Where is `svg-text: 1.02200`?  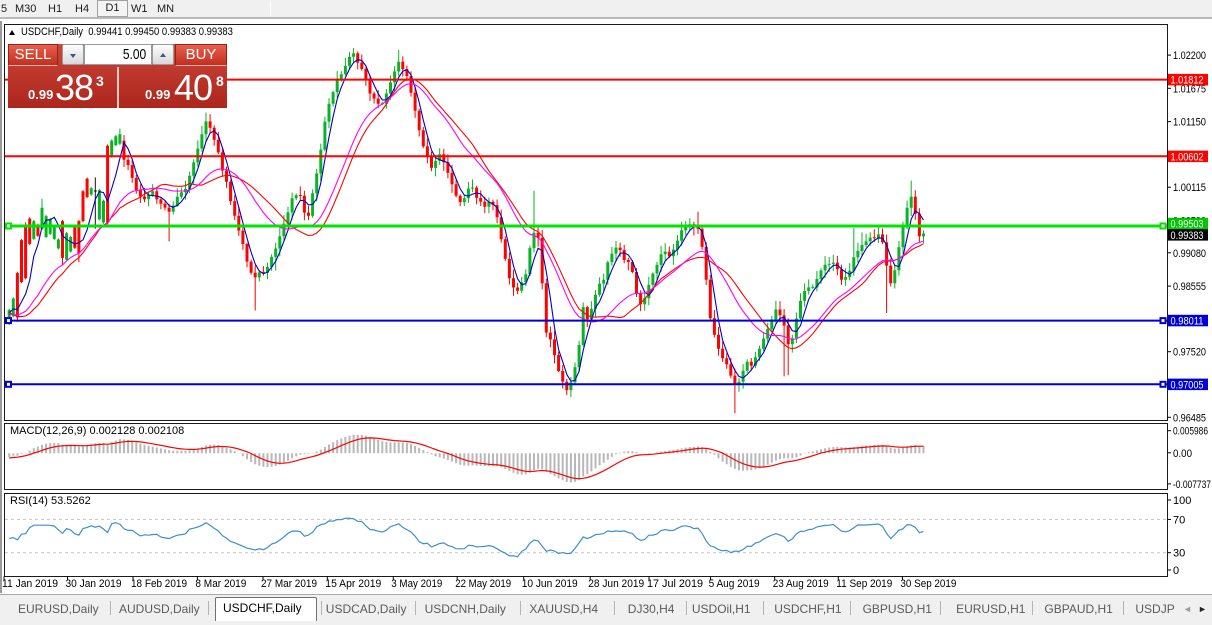
svg-text: 1.02200 is located at coordinates (1189, 56).